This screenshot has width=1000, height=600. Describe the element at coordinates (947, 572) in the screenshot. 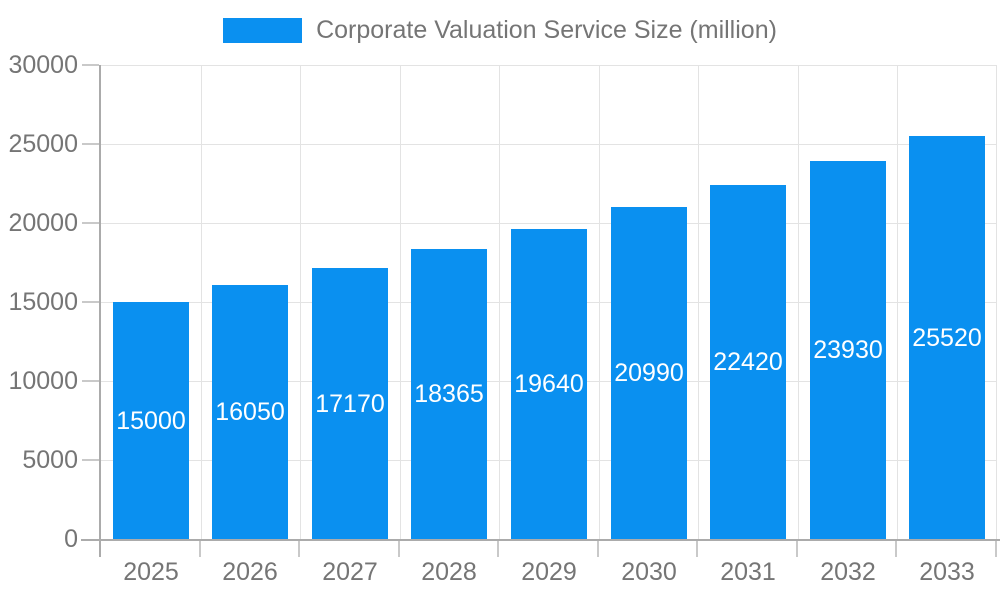

I see `x-axis-label-2033: 2033` at that location.